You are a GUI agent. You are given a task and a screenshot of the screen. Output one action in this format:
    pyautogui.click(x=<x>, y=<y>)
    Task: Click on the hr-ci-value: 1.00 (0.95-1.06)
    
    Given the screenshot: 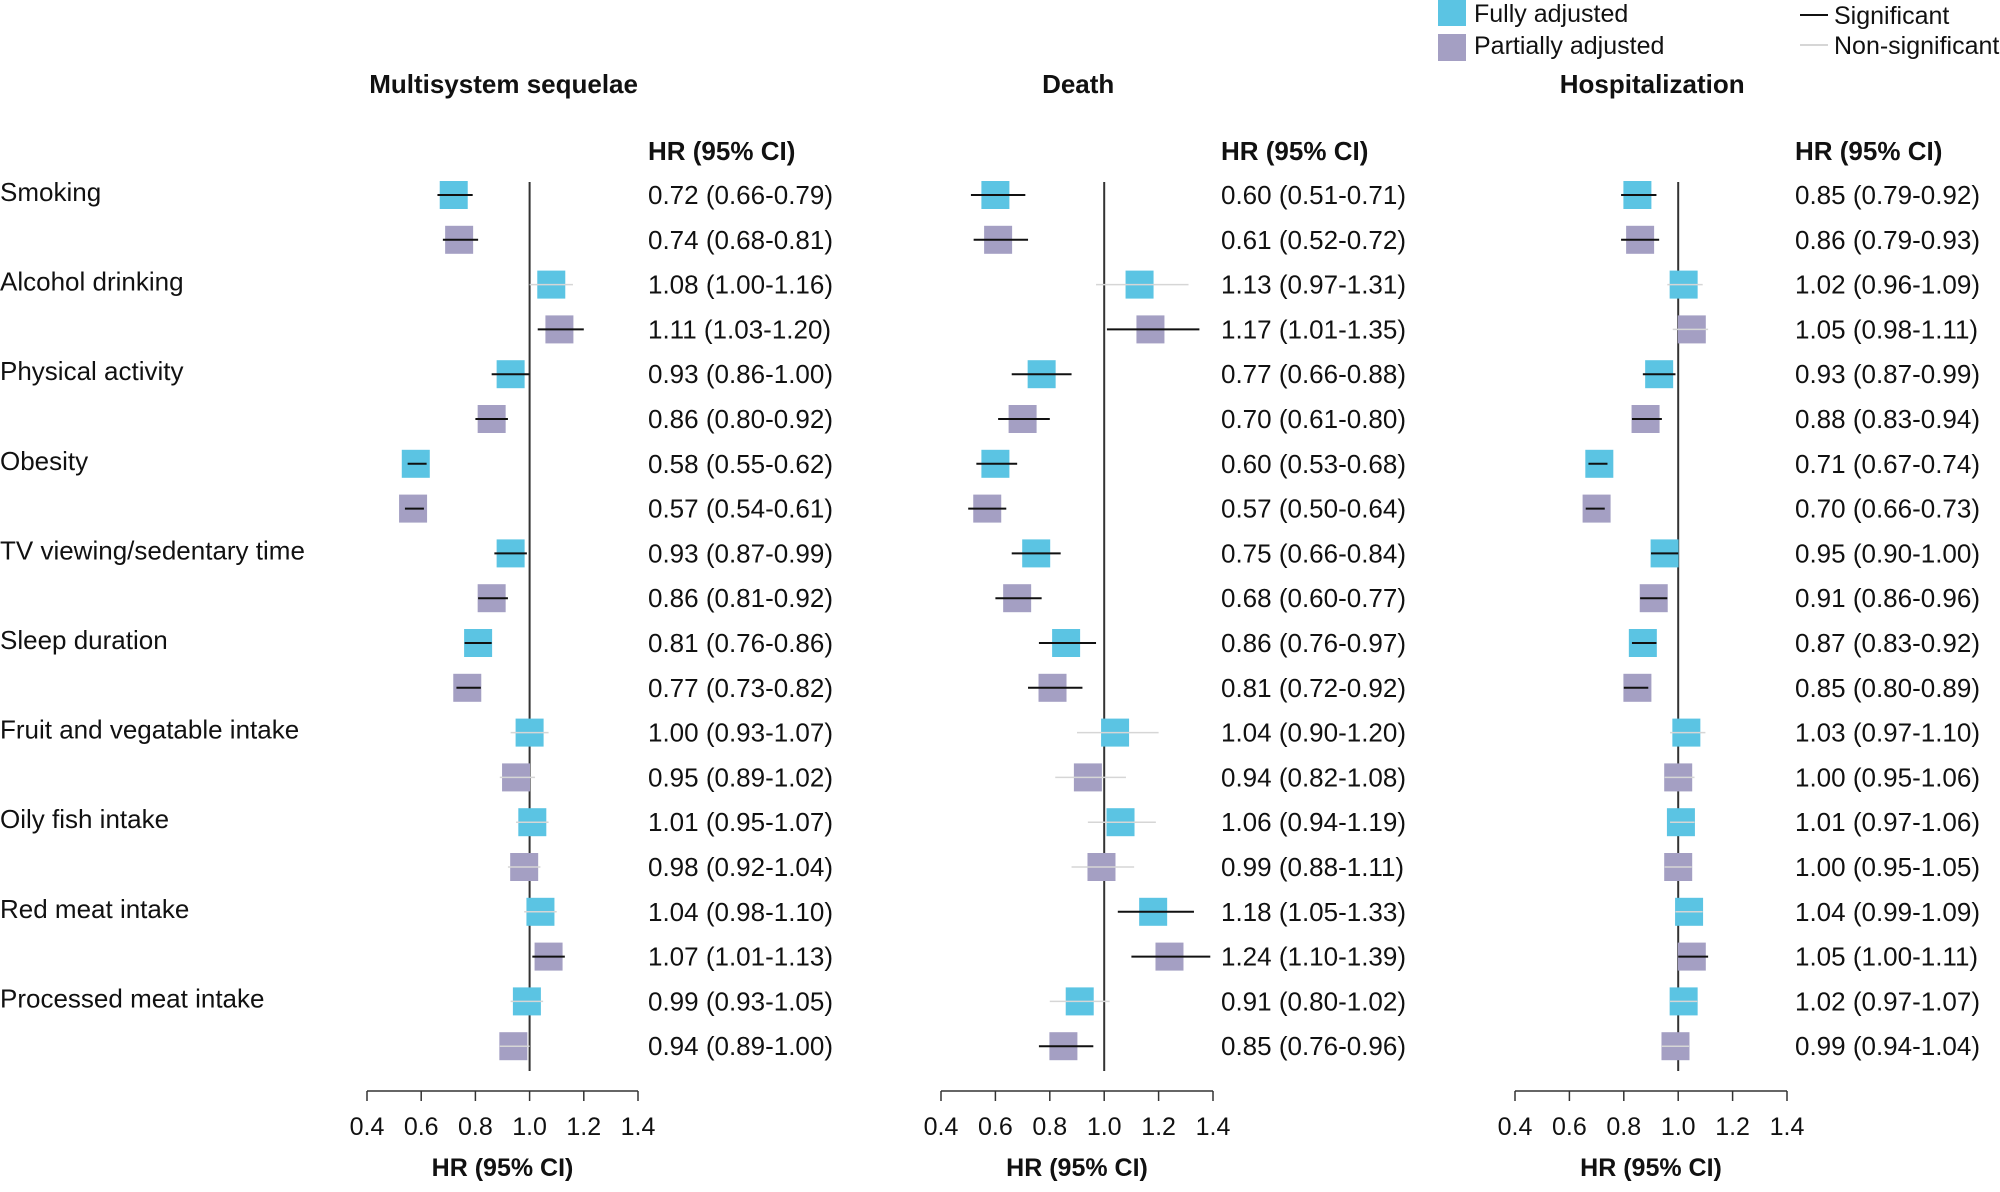 What is the action you would take?
    pyautogui.click(x=1887, y=777)
    